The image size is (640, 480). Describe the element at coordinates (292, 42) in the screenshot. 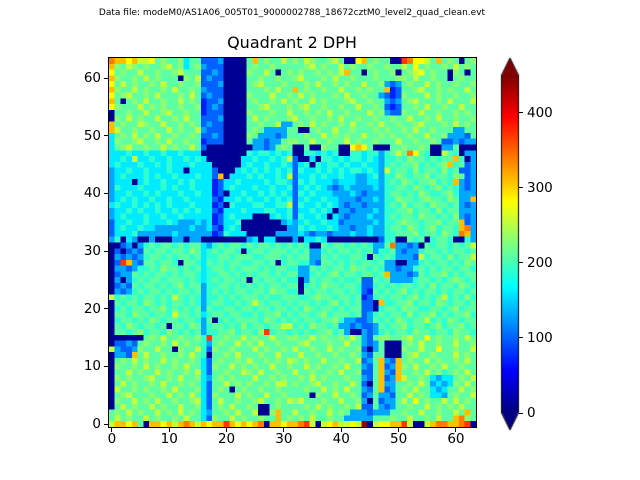

I see `chart-title: Quadrant 2 DPH` at that location.